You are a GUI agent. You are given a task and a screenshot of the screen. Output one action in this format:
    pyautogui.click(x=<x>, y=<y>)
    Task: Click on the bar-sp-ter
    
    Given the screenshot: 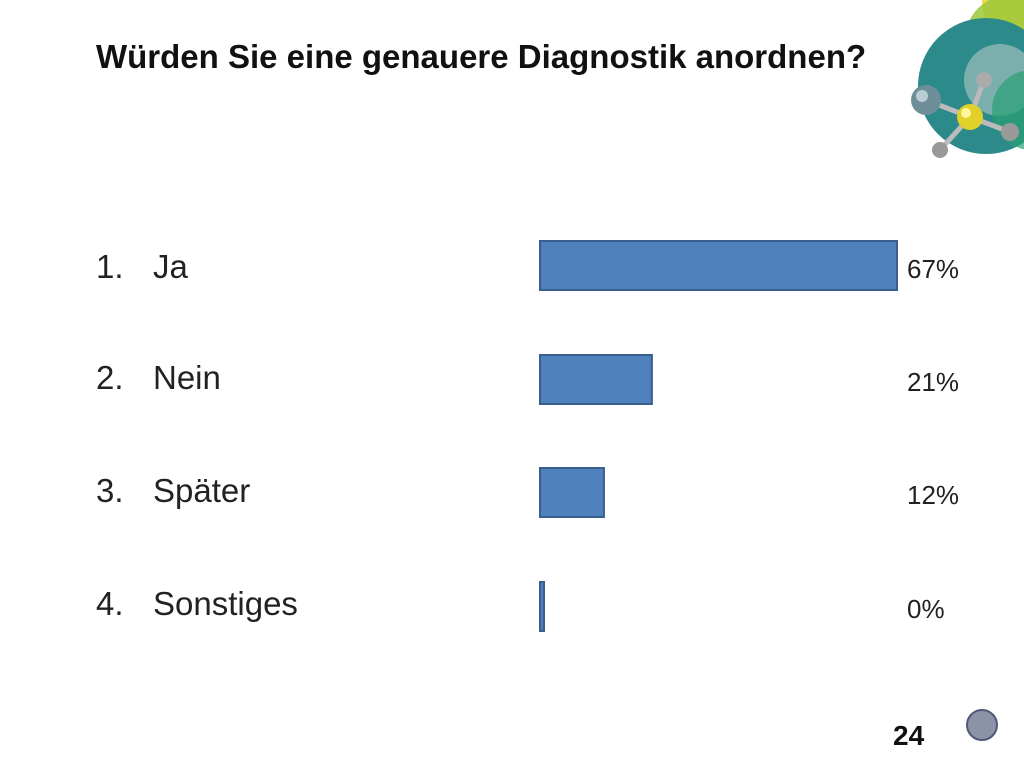 What is the action you would take?
    pyautogui.click(x=572, y=492)
    